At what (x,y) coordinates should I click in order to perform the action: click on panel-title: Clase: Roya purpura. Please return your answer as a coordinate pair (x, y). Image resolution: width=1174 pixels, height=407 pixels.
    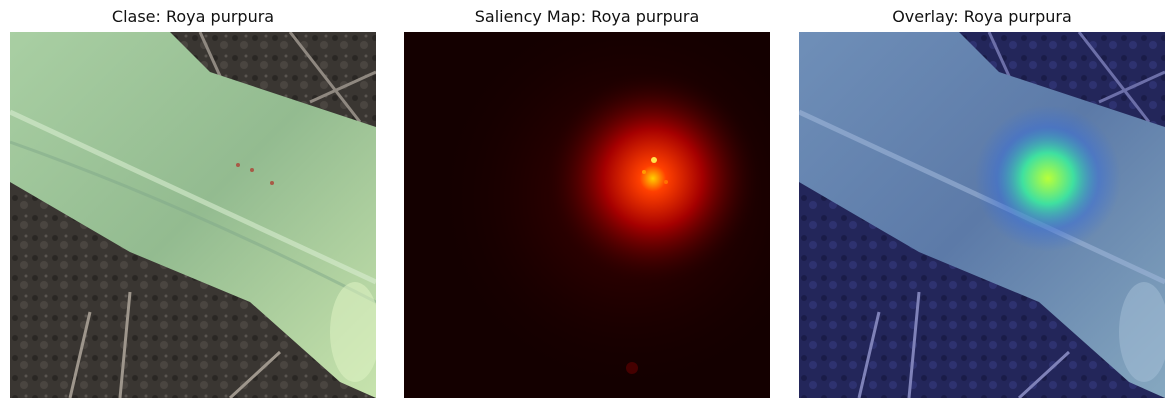
    Looking at the image, I should click on (193, 16).